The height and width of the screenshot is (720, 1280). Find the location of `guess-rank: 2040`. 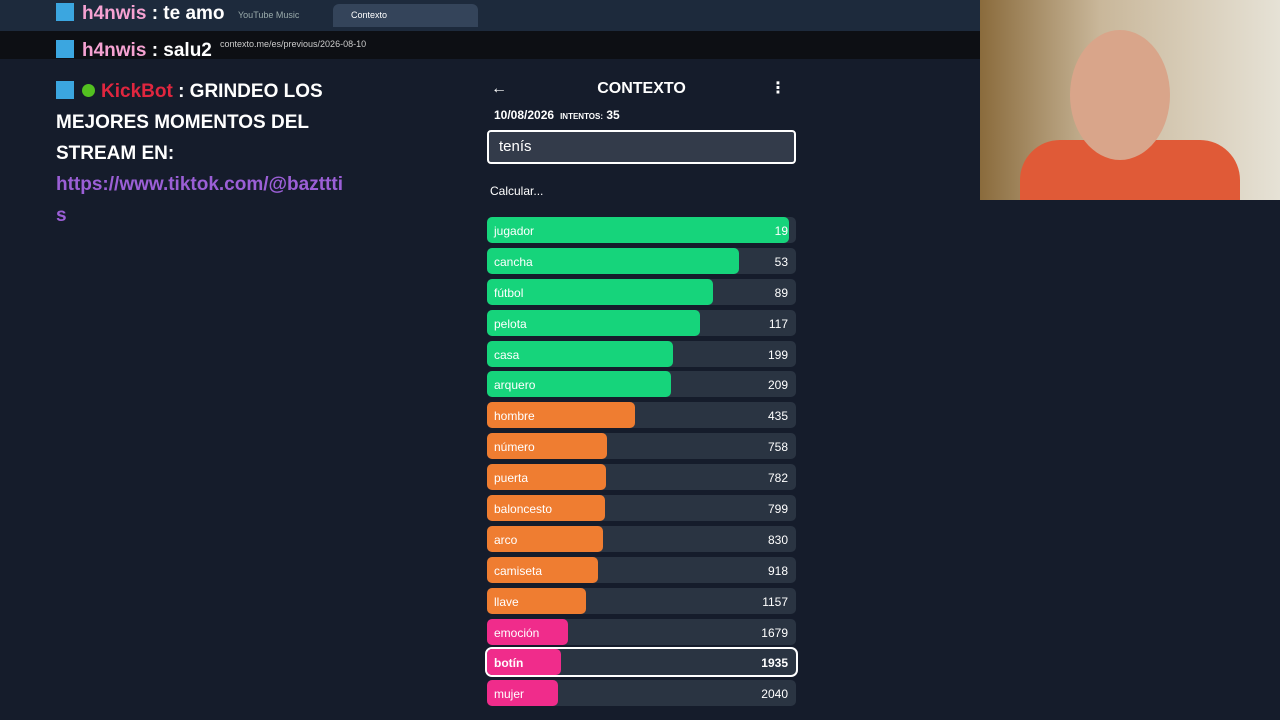

guess-rank: 2040 is located at coordinates (774, 694).